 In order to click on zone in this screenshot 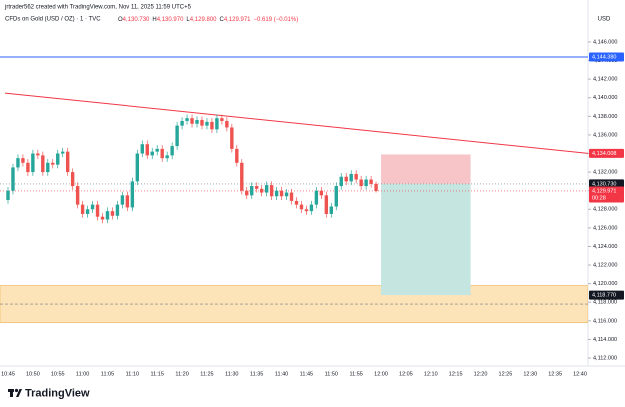, I will do `click(294, 304)`.